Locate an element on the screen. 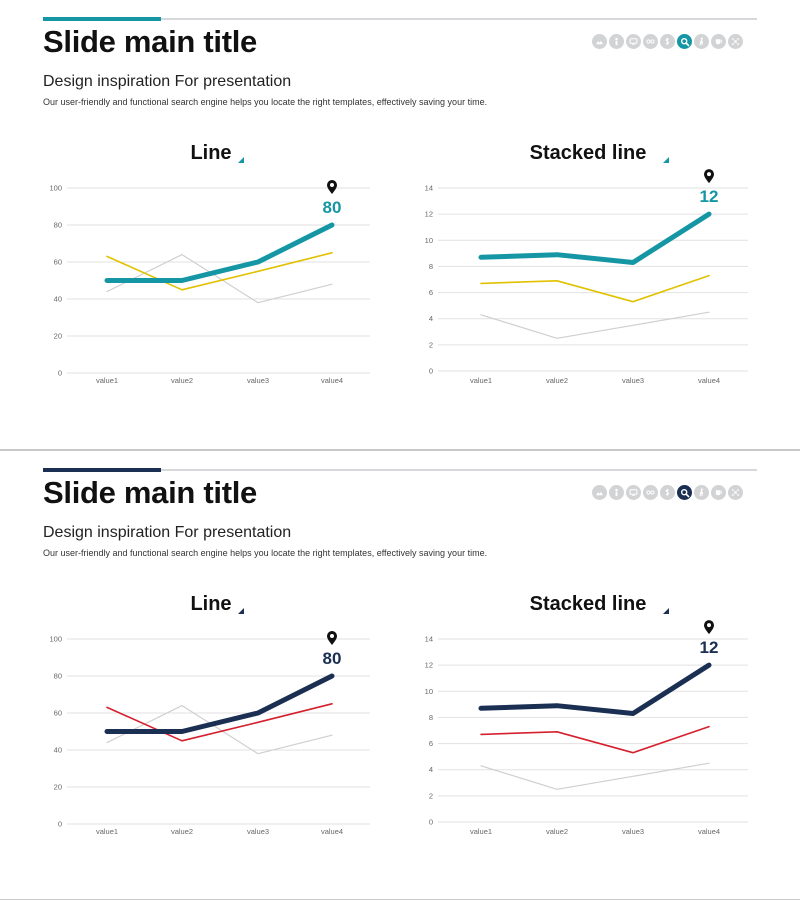 Image resolution: width=800 pixels, height=900 pixels. y-tick-label: 40 is located at coordinates (58, 750).